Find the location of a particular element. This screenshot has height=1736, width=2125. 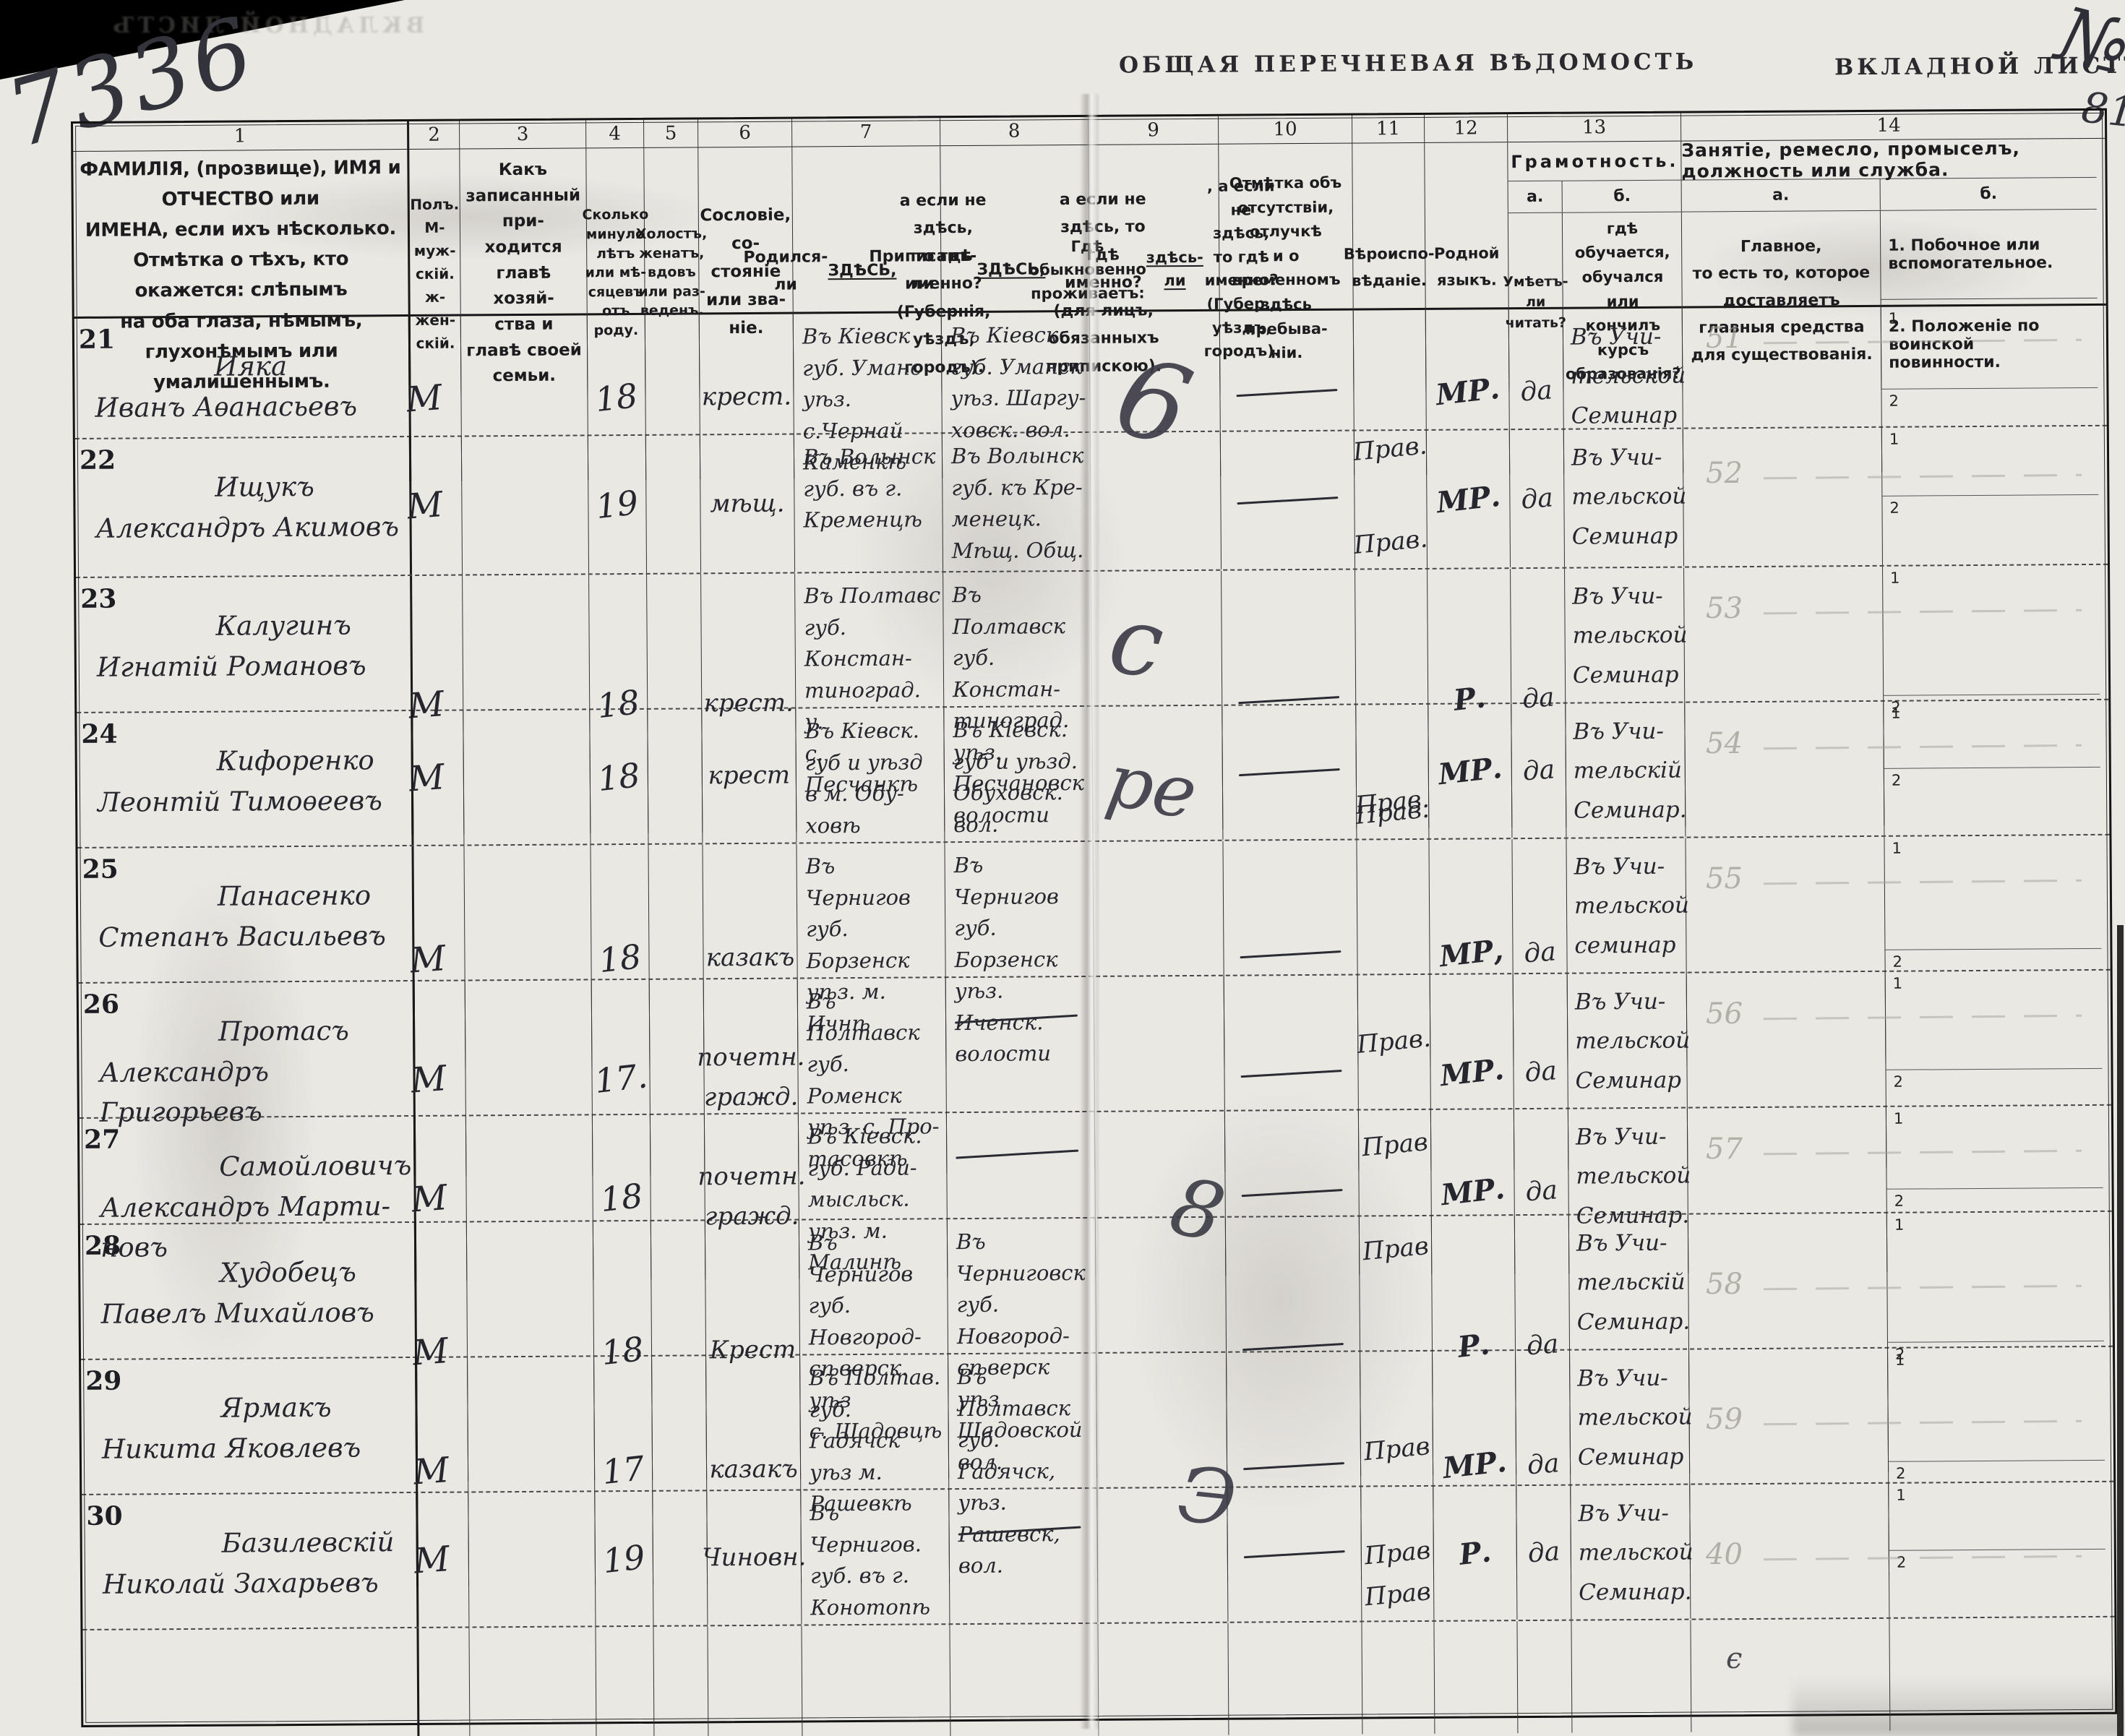

registration-cell is located at coordinates (1024, 1556).